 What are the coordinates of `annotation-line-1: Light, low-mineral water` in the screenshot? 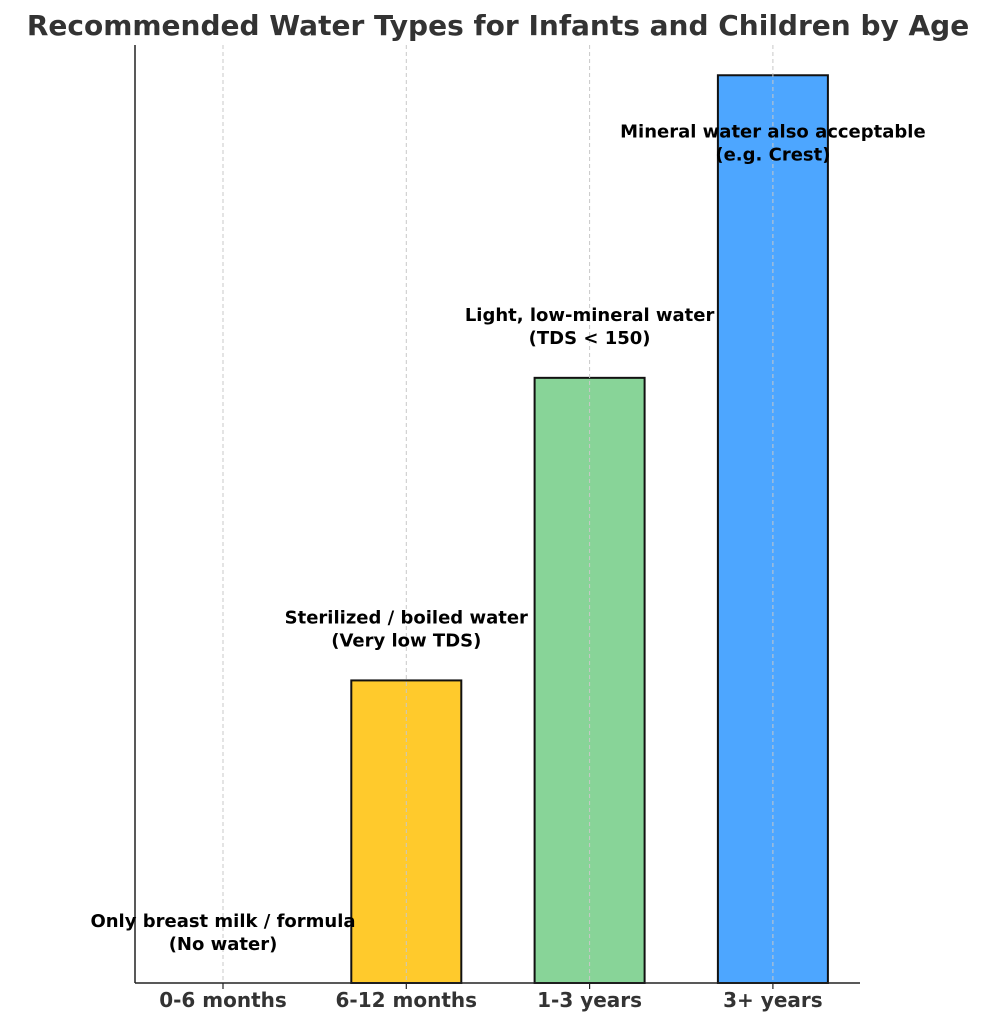 It's located at (590, 315).